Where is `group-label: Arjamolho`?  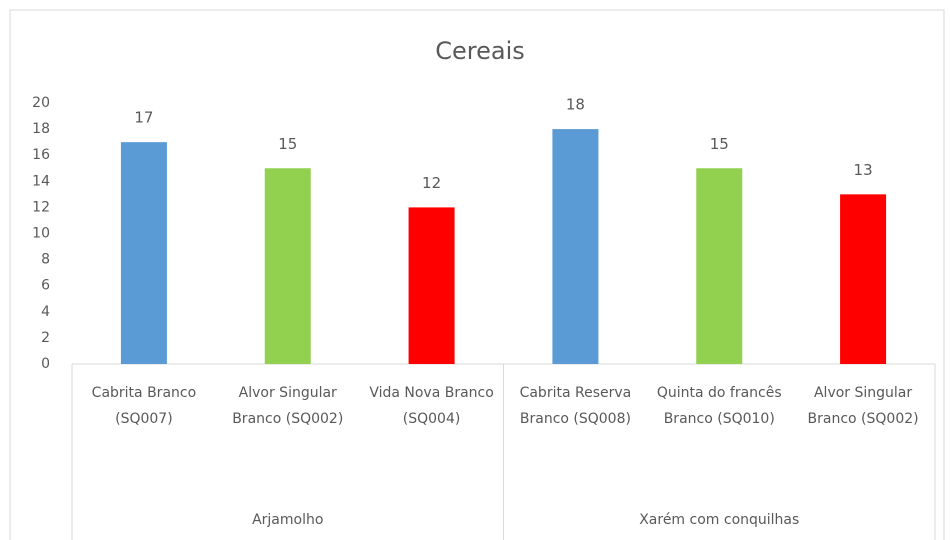 group-label: Arjamolho is located at coordinates (288, 520).